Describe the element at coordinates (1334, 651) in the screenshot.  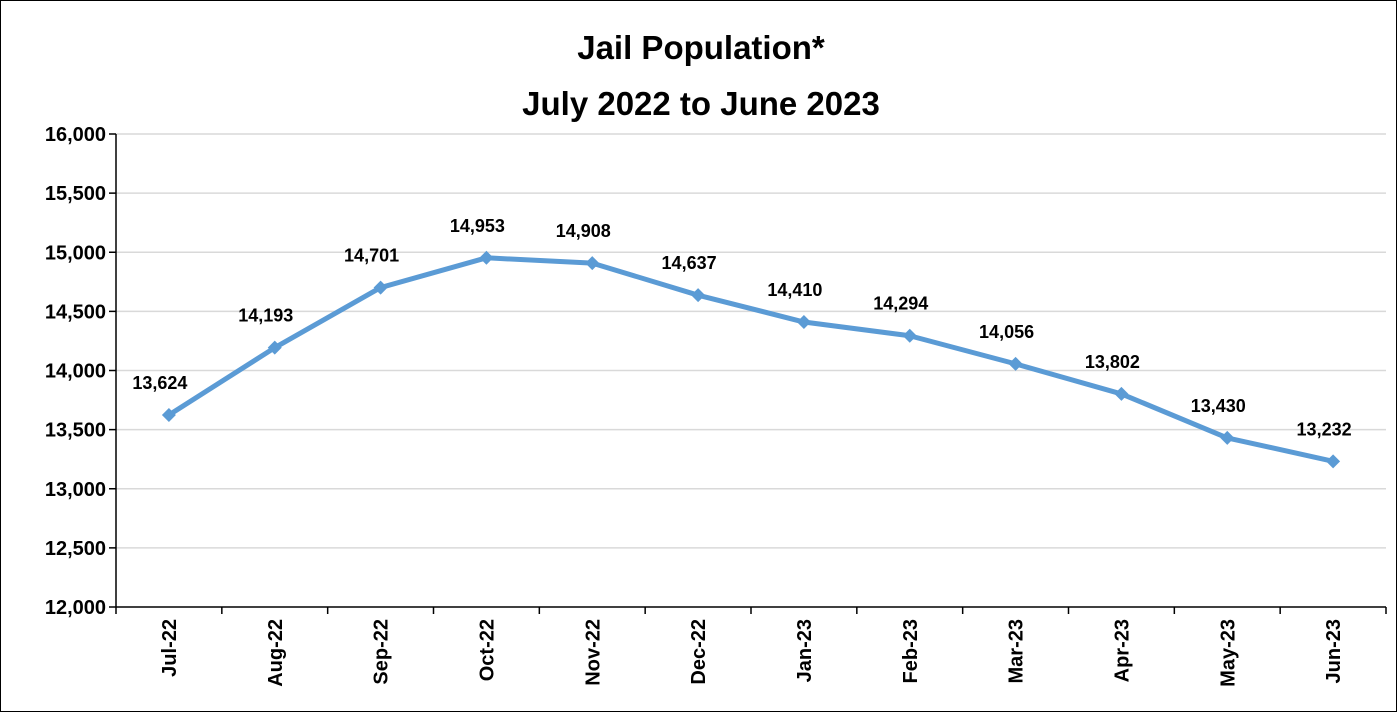
I see `x-tick-label: Jun-23` at that location.